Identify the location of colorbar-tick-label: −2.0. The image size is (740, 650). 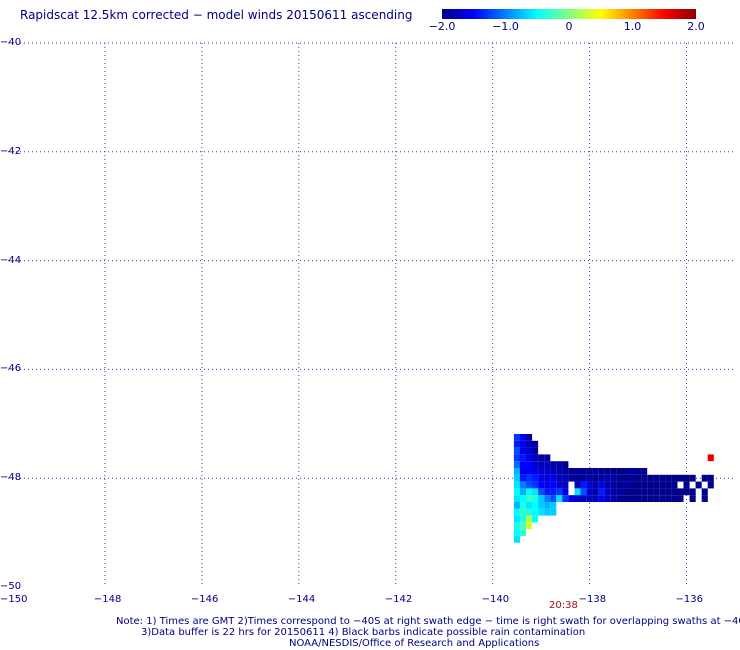
(442, 26).